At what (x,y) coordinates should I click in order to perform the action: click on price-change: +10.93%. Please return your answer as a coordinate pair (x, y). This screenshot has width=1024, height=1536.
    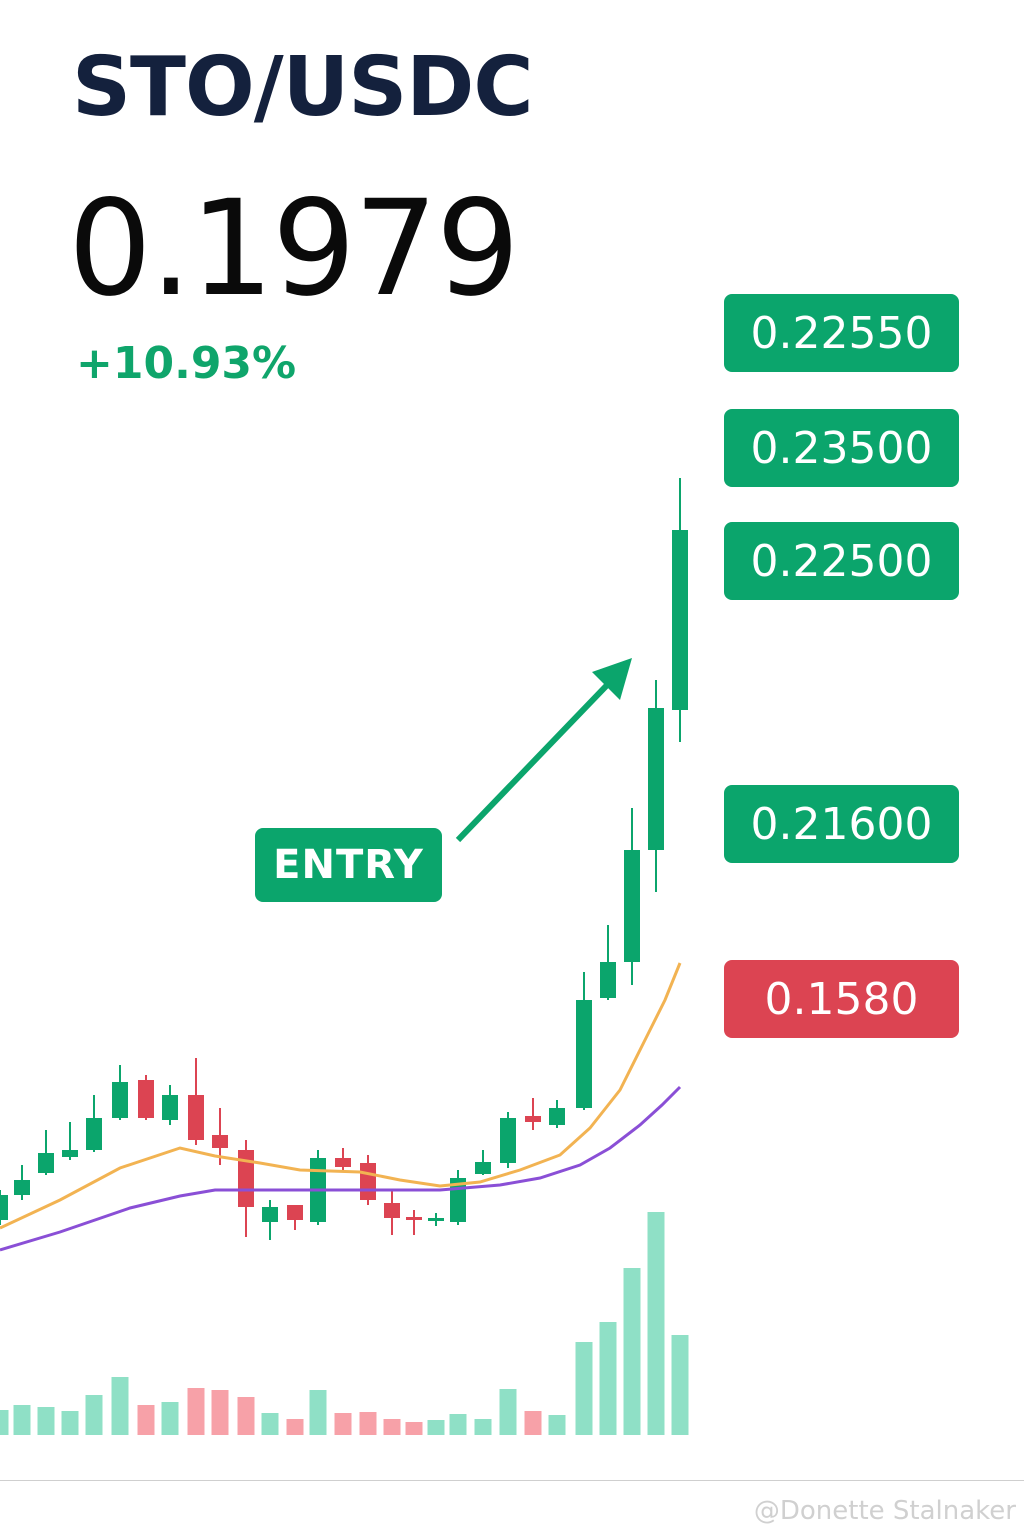
    Looking at the image, I should click on (186, 363).